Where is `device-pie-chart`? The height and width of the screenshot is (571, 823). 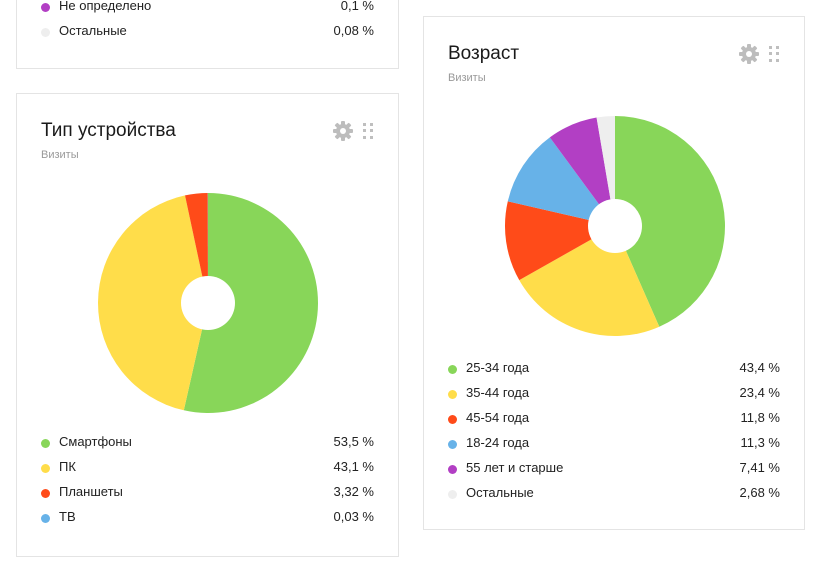 device-pie-chart is located at coordinates (207, 303).